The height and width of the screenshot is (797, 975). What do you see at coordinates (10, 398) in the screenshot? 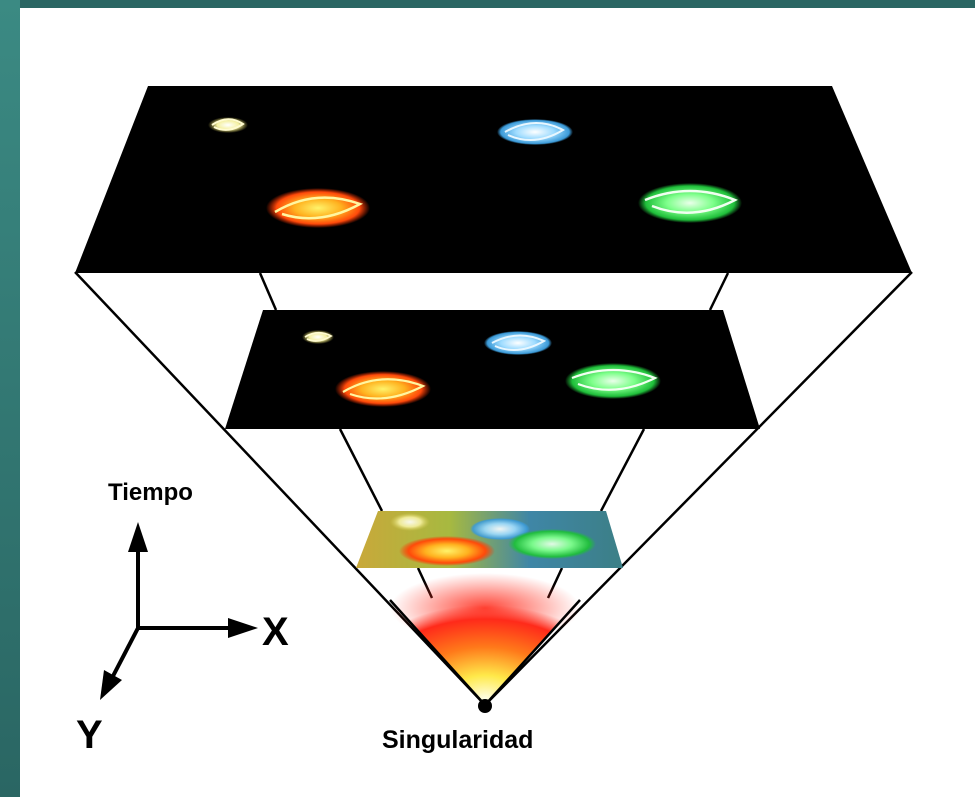
I see `slide-left-border` at bounding box center [10, 398].